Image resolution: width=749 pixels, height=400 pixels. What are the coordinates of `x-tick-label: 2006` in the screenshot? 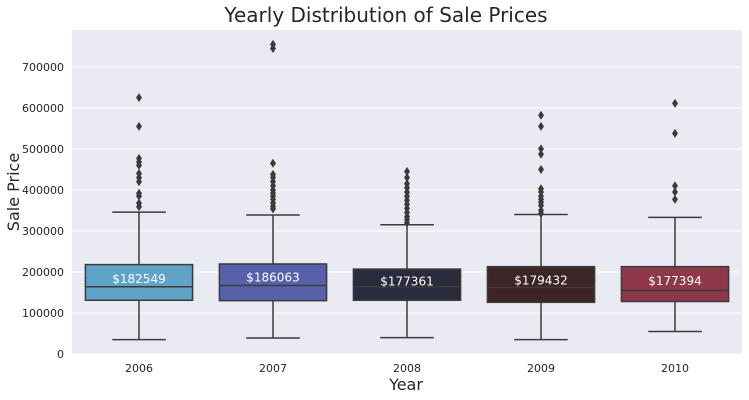 It's located at (139, 368).